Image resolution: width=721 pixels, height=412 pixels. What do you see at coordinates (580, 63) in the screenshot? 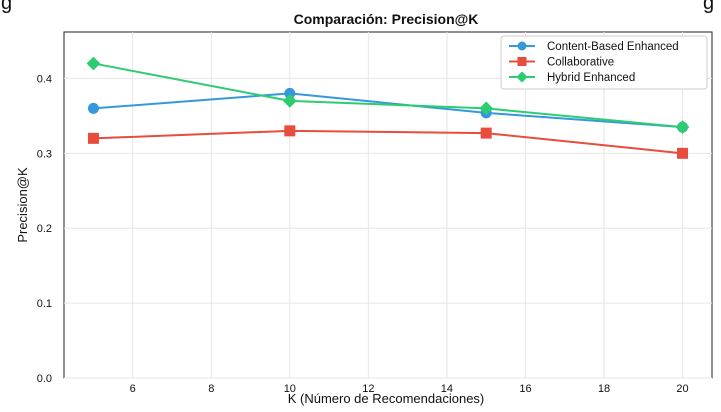
I see `legend-label: Collaborative` at bounding box center [580, 63].